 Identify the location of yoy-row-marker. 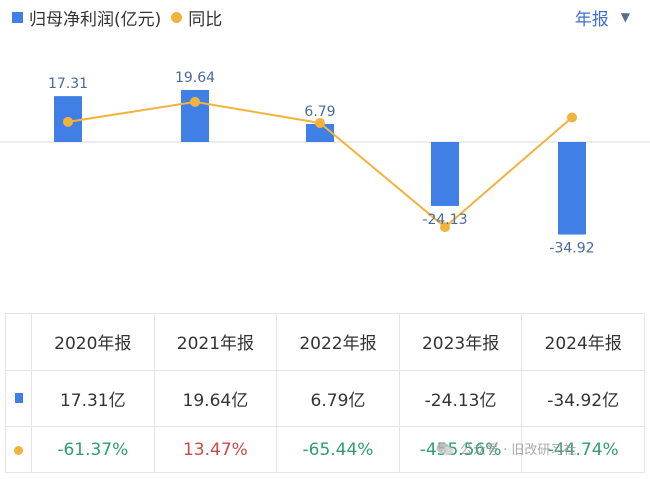
(18, 449).